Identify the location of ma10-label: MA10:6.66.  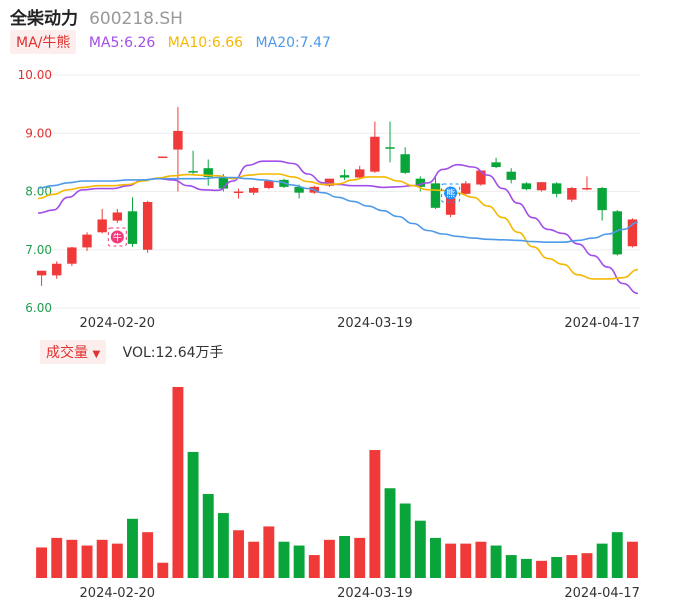
(205, 43).